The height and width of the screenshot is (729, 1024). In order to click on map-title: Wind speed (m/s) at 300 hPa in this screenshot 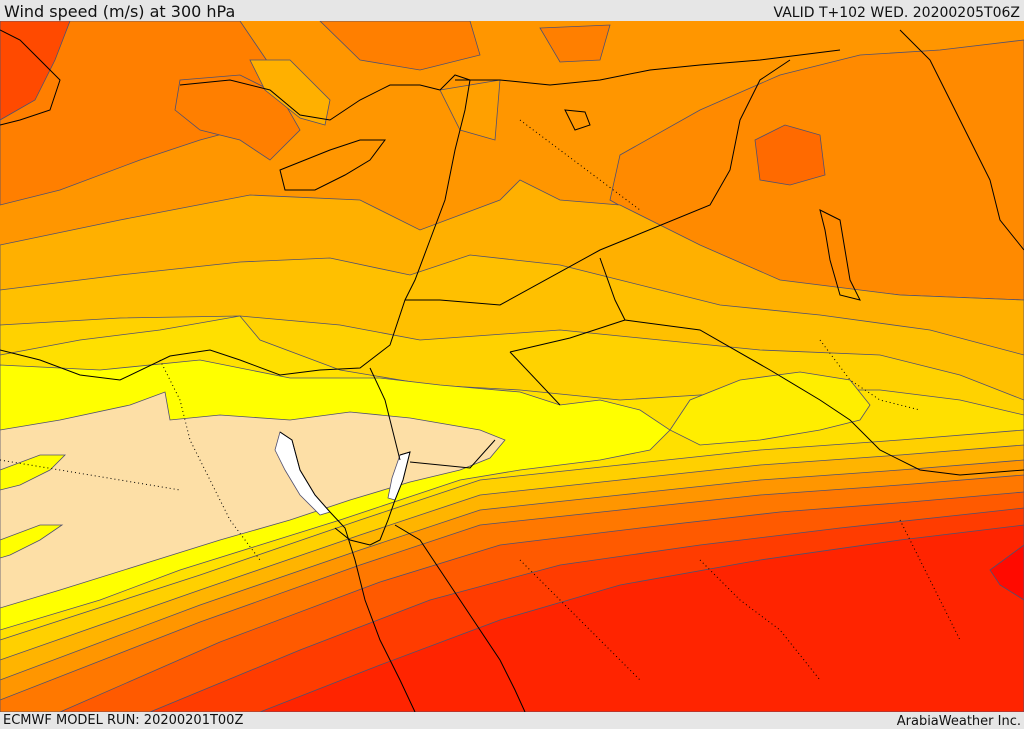, I will do `click(120, 11)`.